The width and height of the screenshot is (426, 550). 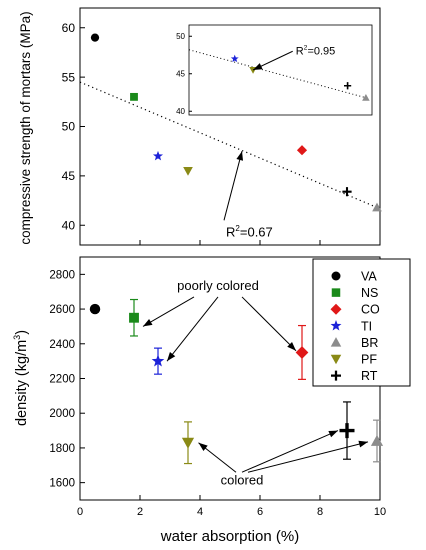 I want to click on legend-items: VA NS CO TI BR PF RT, so click(x=355, y=326).